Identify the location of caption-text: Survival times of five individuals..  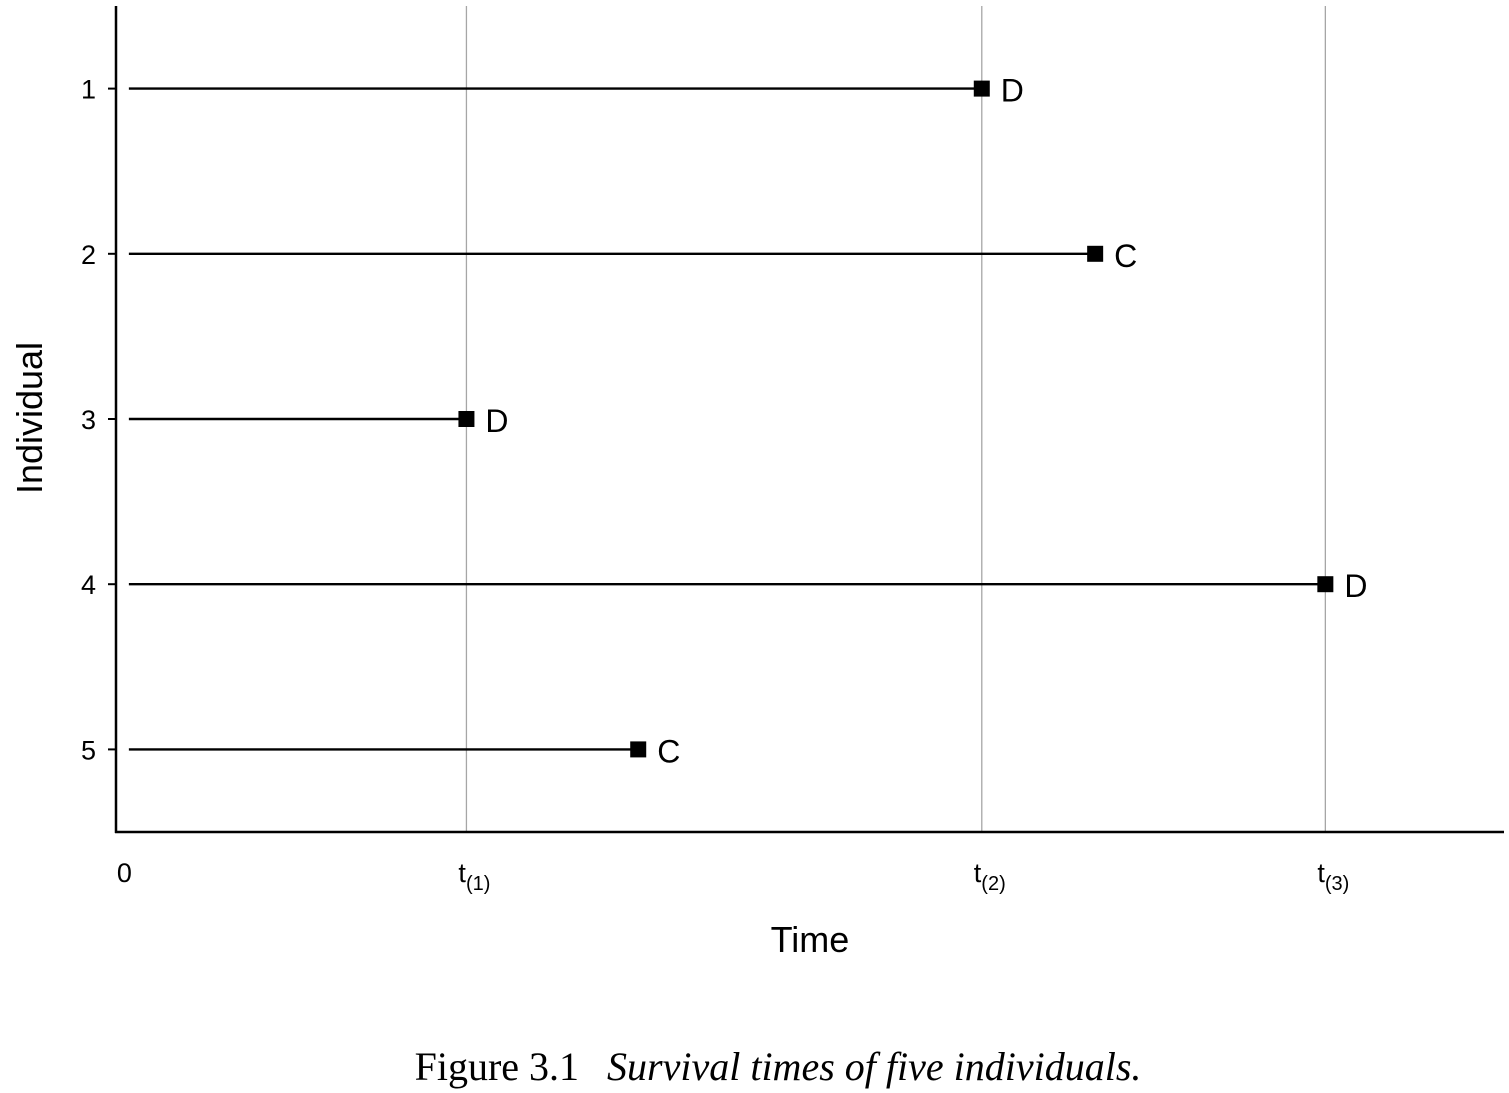
(874, 1066).